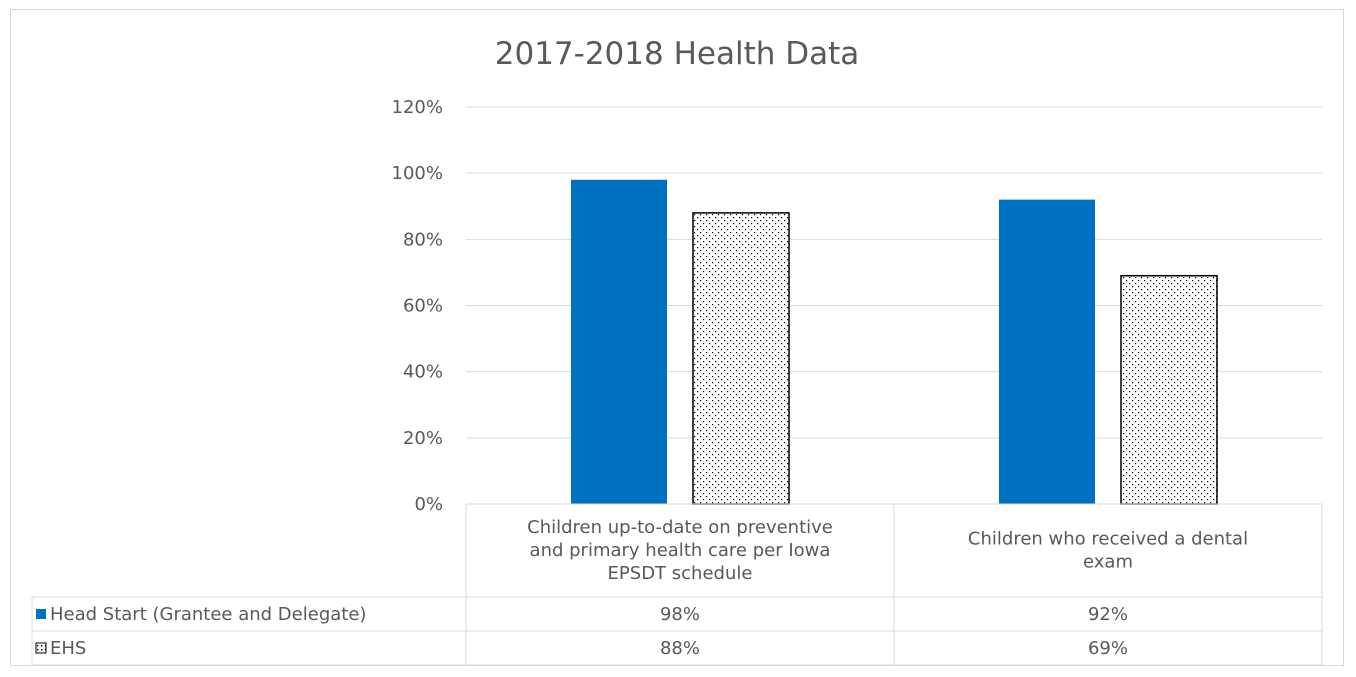 This screenshot has height=677, width=1356. Describe the element at coordinates (41, 614) in the screenshot. I see `legend-key-head-start` at that location.